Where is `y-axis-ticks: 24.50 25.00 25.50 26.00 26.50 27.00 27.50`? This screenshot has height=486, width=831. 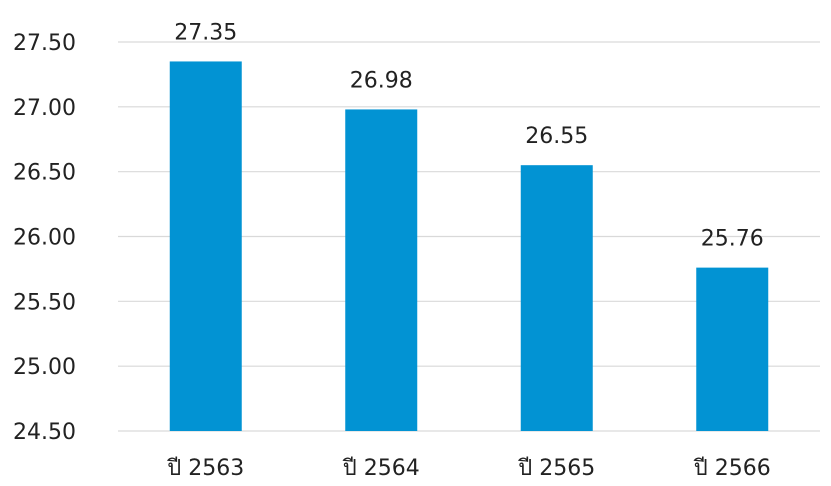 y-axis-ticks: 24.50 25.00 25.50 26.00 26.50 27.00 27.50 is located at coordinates (44, 238).